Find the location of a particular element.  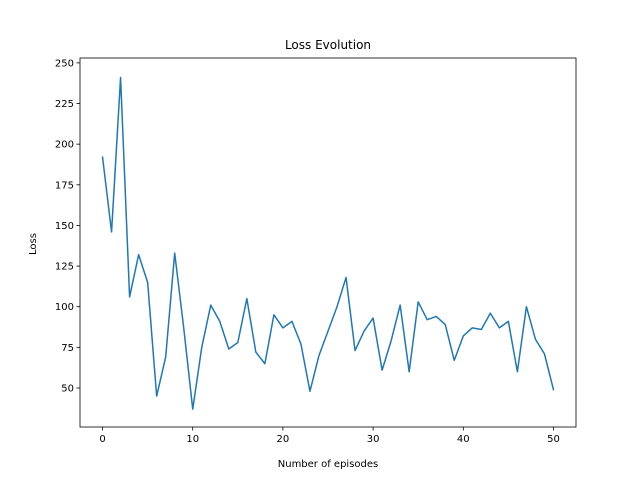

y-tick-label: 150 is located at coordinates (64, 226).